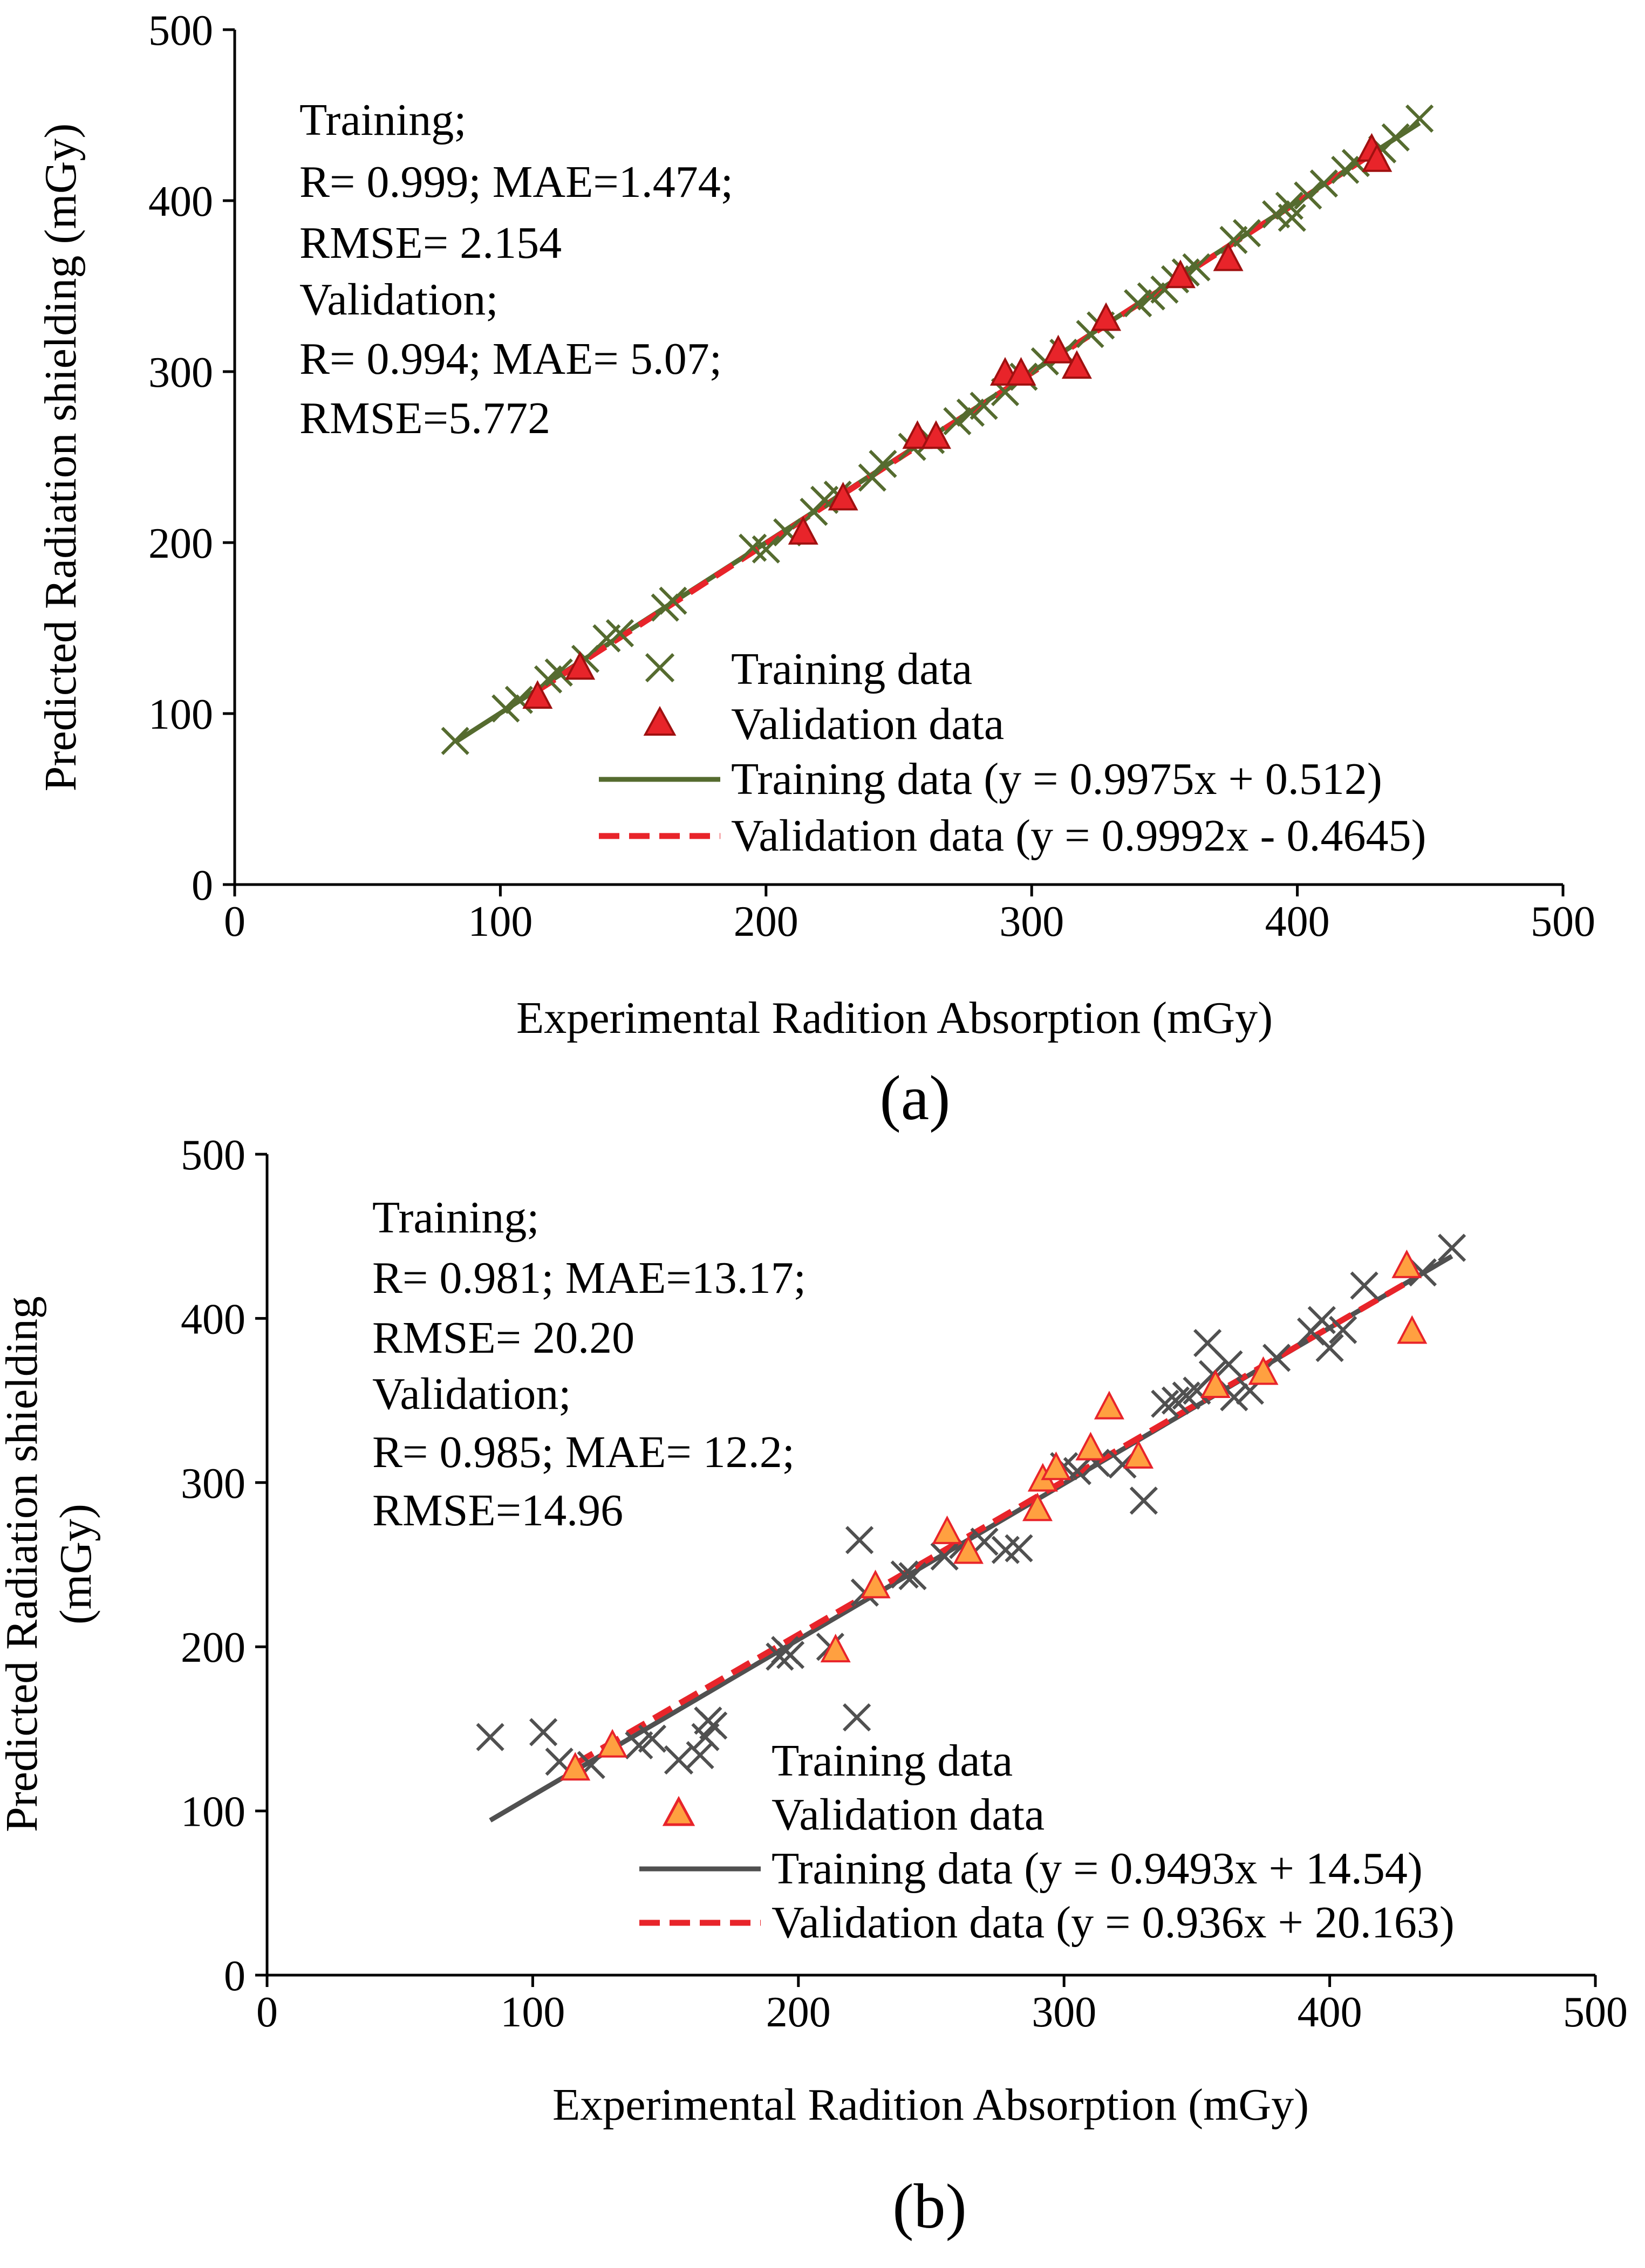 This screenshot has height=2268, width=1645. I want to click on legend-training-fit-label: Training data (y = 0.9975x + 0.512), so click(1056, 779).